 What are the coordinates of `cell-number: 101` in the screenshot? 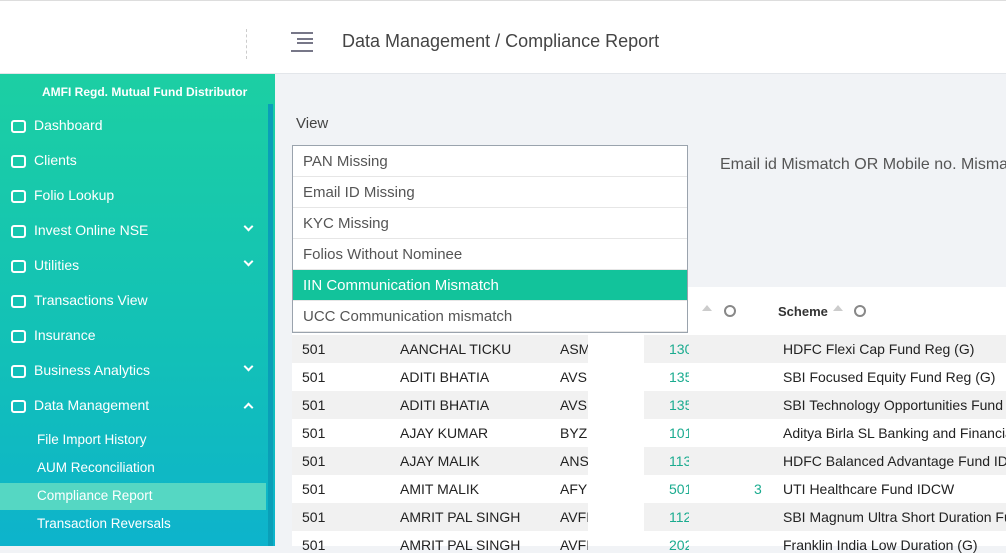 It's located at (679, 433).